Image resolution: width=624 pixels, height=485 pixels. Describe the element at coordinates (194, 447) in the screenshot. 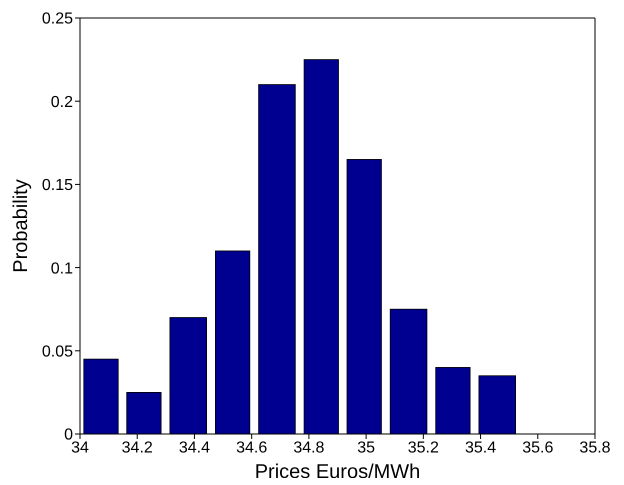

I see `x-tick-label: 34.4` at that location.